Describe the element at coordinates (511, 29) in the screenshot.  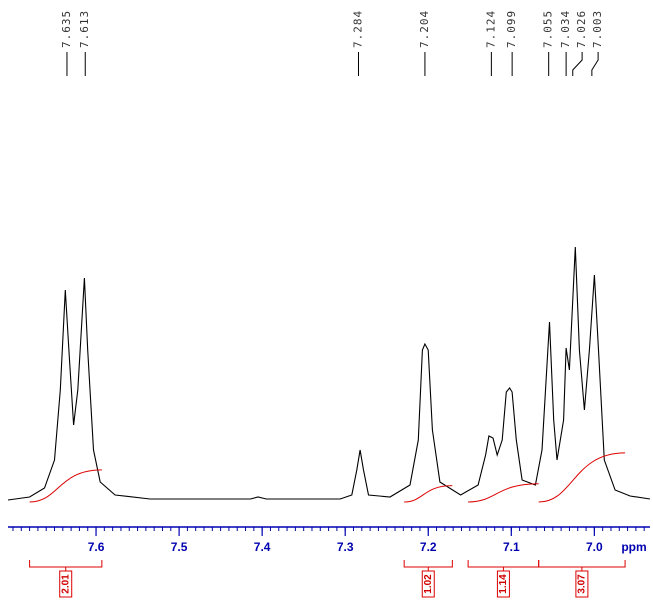
I see `peak-label: 7.099` at that location.